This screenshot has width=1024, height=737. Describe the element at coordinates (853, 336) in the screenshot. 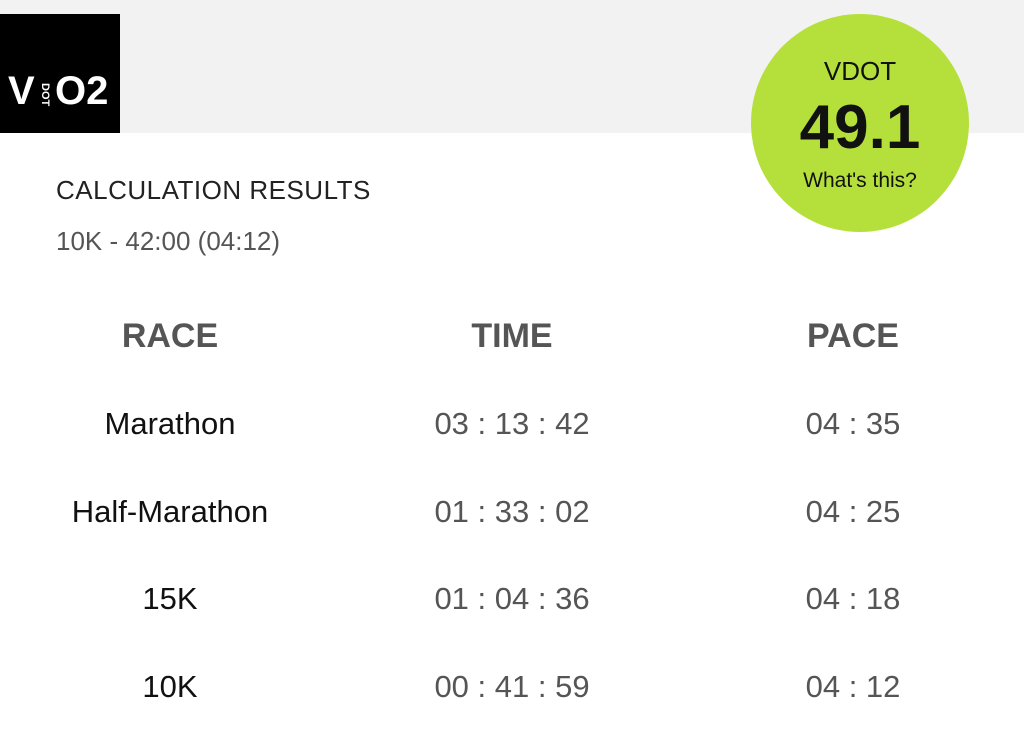

I see `column-header: PACE` at that location.